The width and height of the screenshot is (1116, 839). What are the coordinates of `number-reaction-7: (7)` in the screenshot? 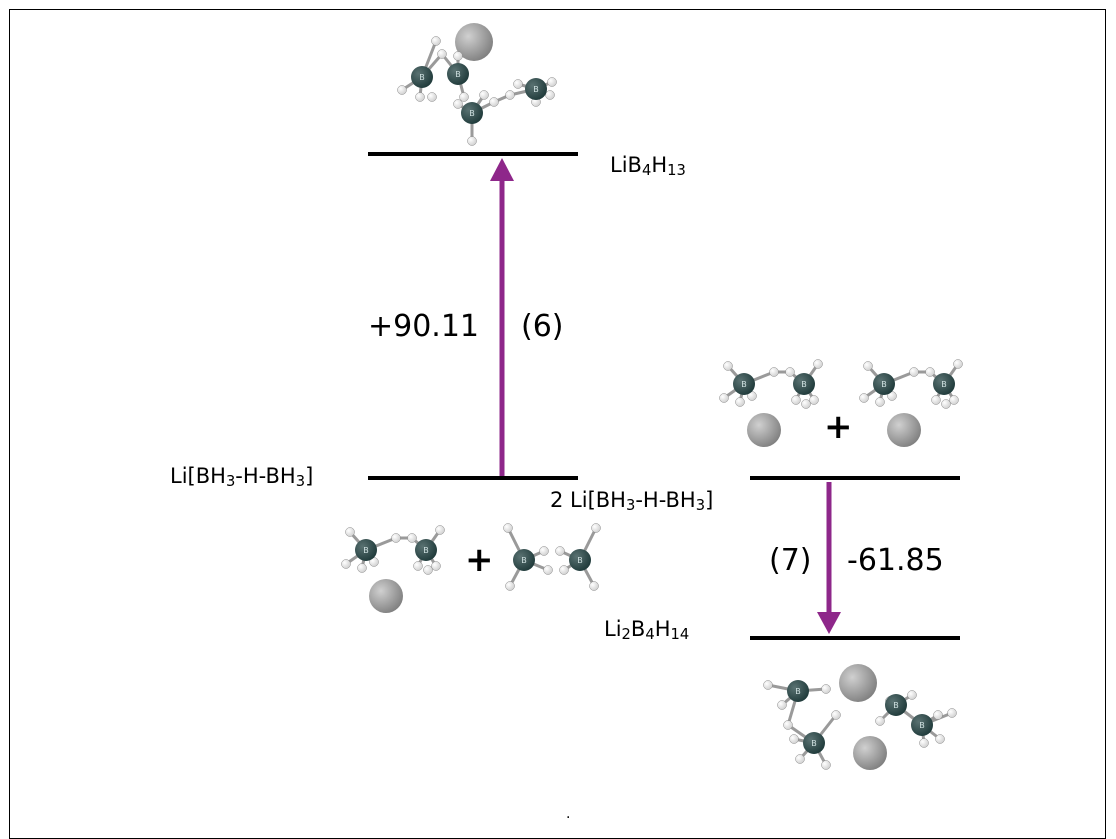 It's located at (790, 560).